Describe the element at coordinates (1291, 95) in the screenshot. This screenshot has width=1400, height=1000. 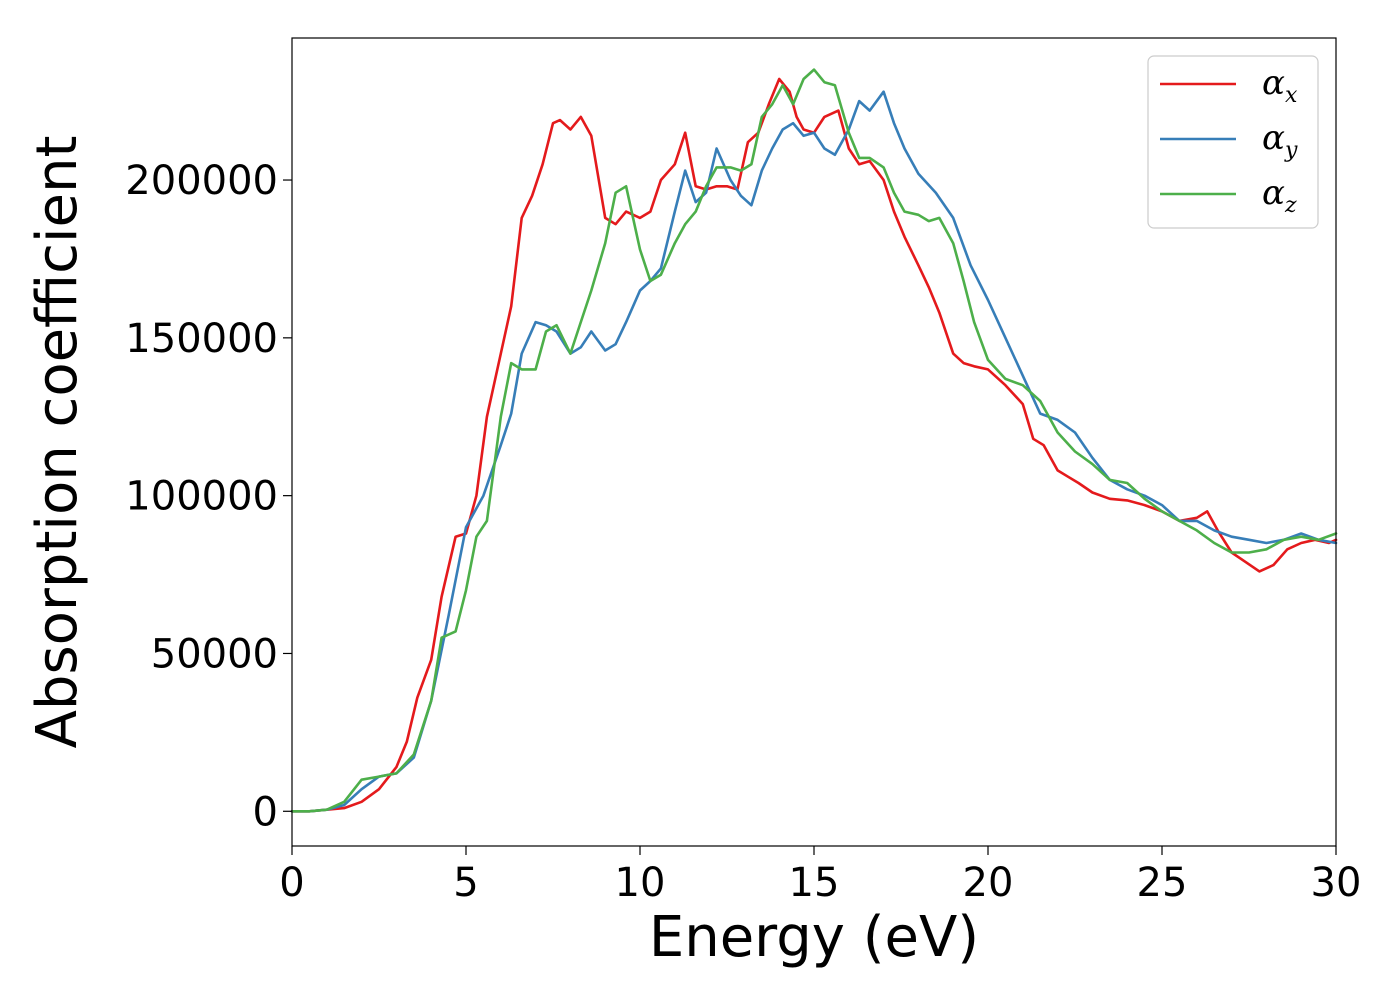
I see `legend-subscript: x` at that location.